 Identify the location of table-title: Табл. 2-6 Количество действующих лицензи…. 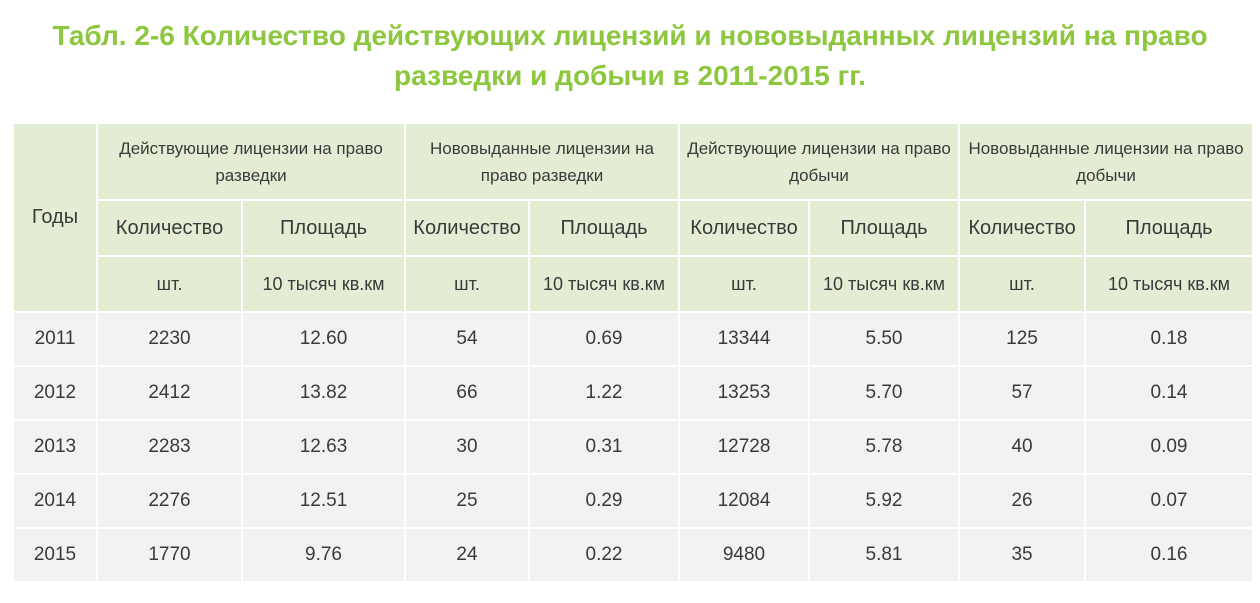
(630, 56).